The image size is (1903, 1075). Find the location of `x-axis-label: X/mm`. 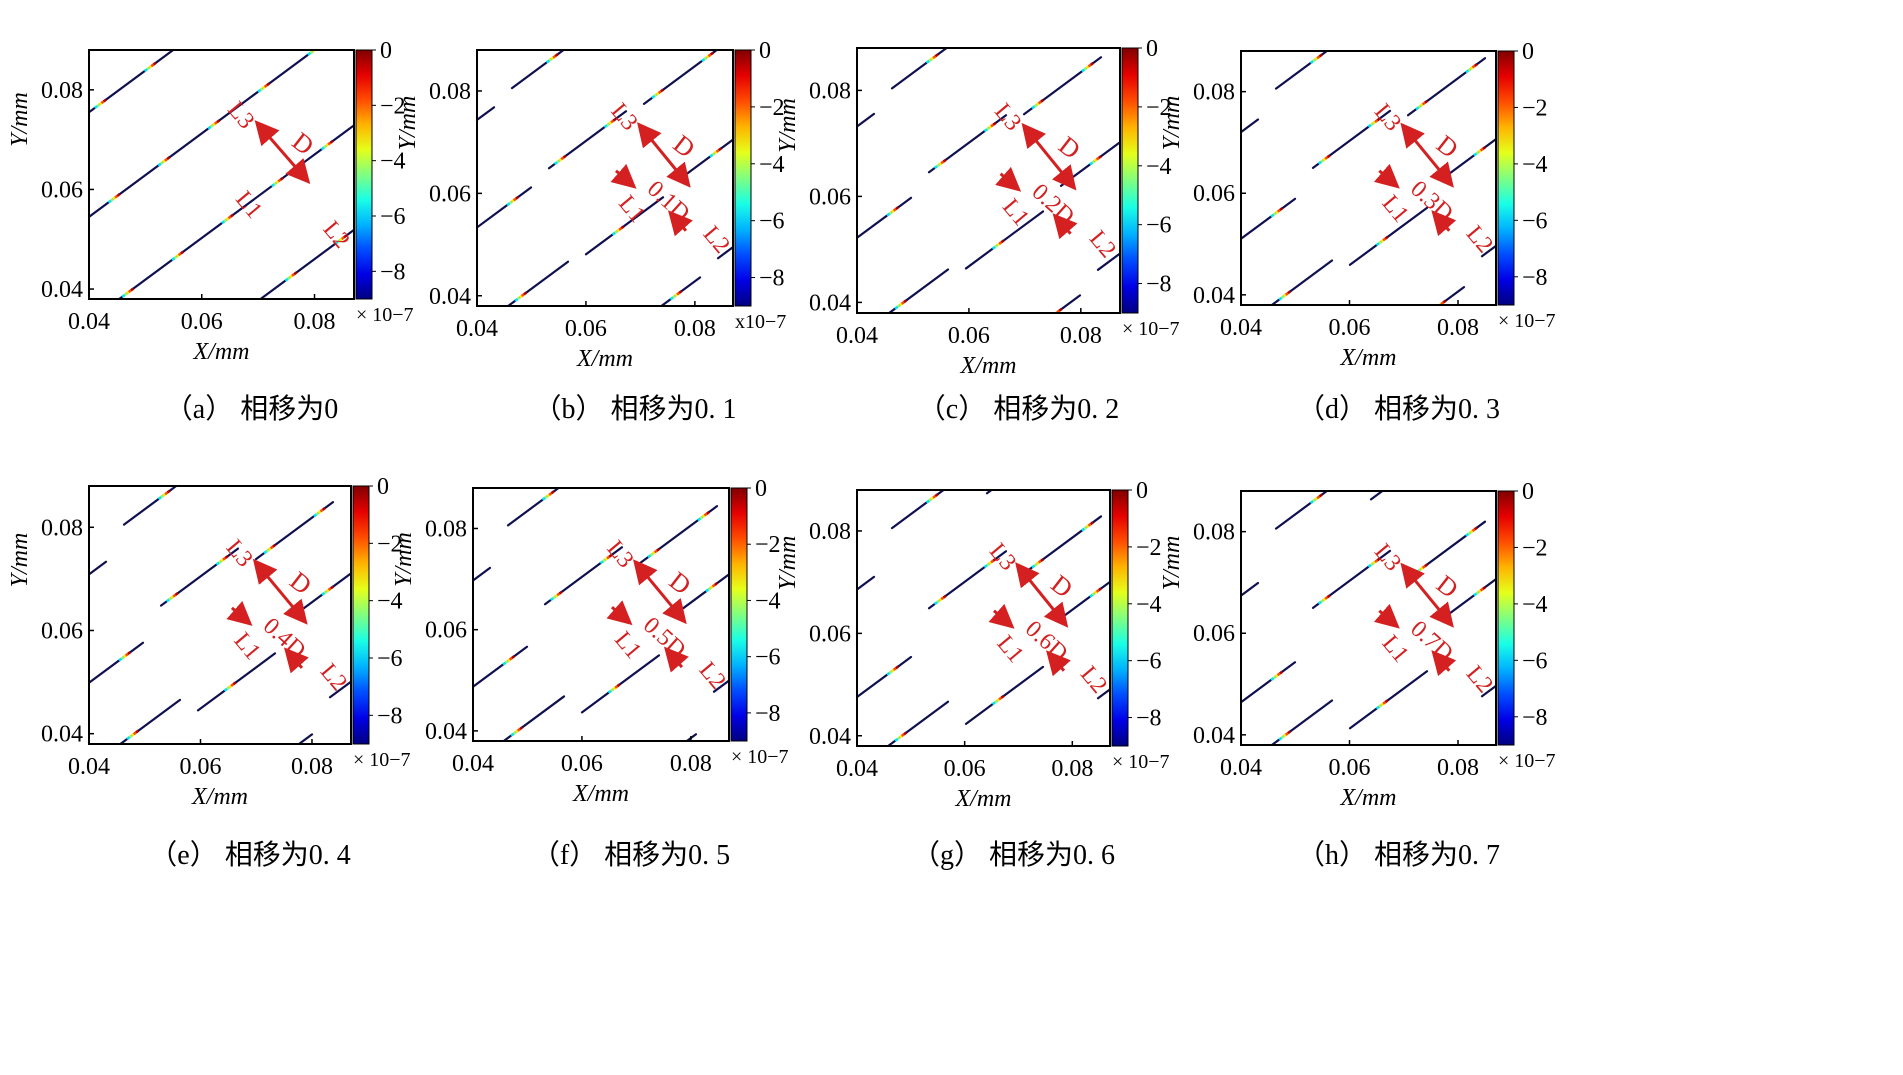

x-axis-label: X/mm is located at coordinates (1368, 358).